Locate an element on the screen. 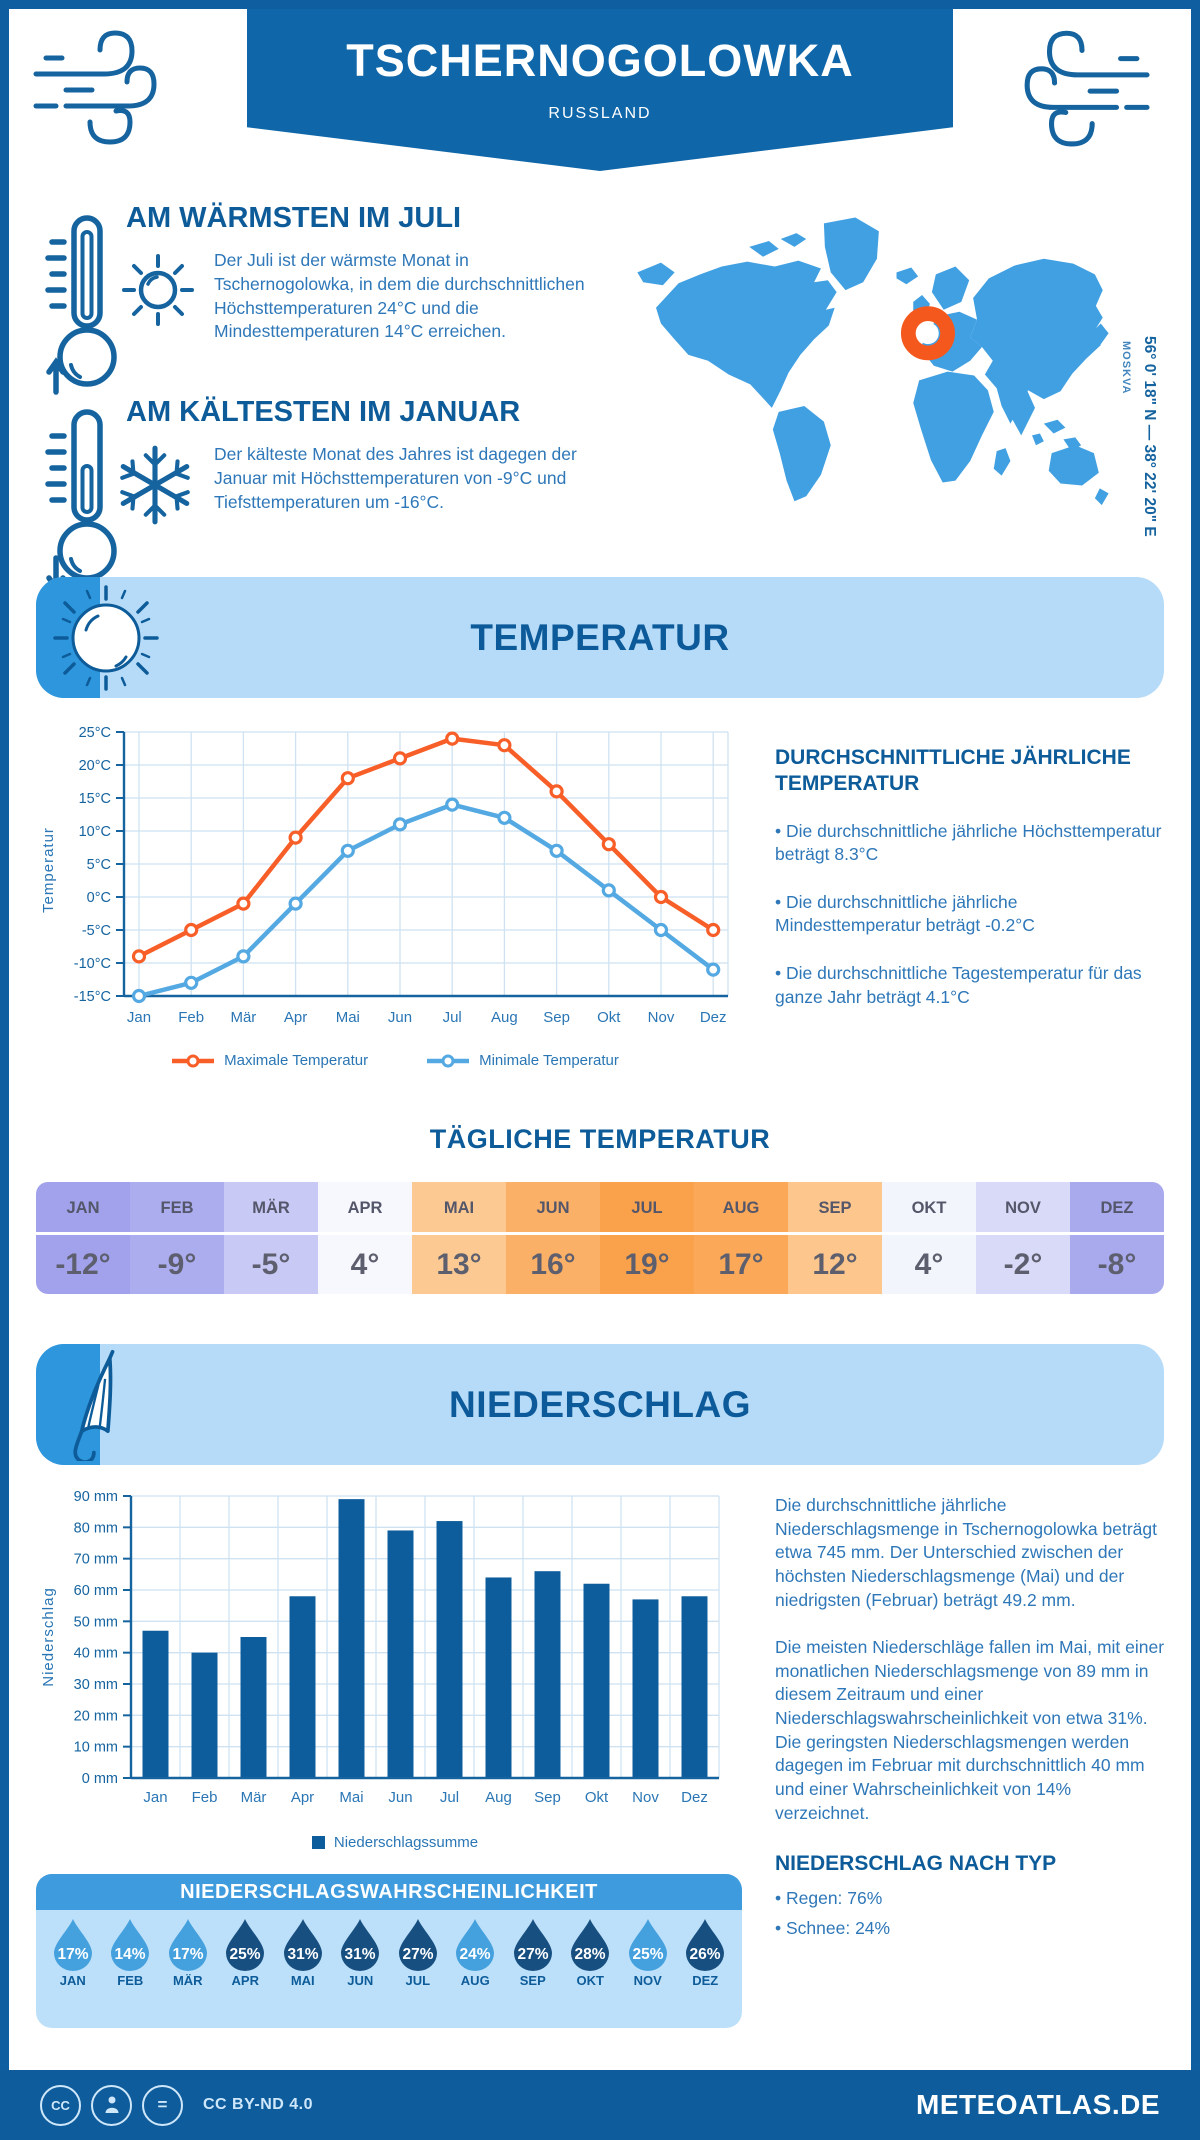  cc-icon: CC is located at coordinates (60, 2105).